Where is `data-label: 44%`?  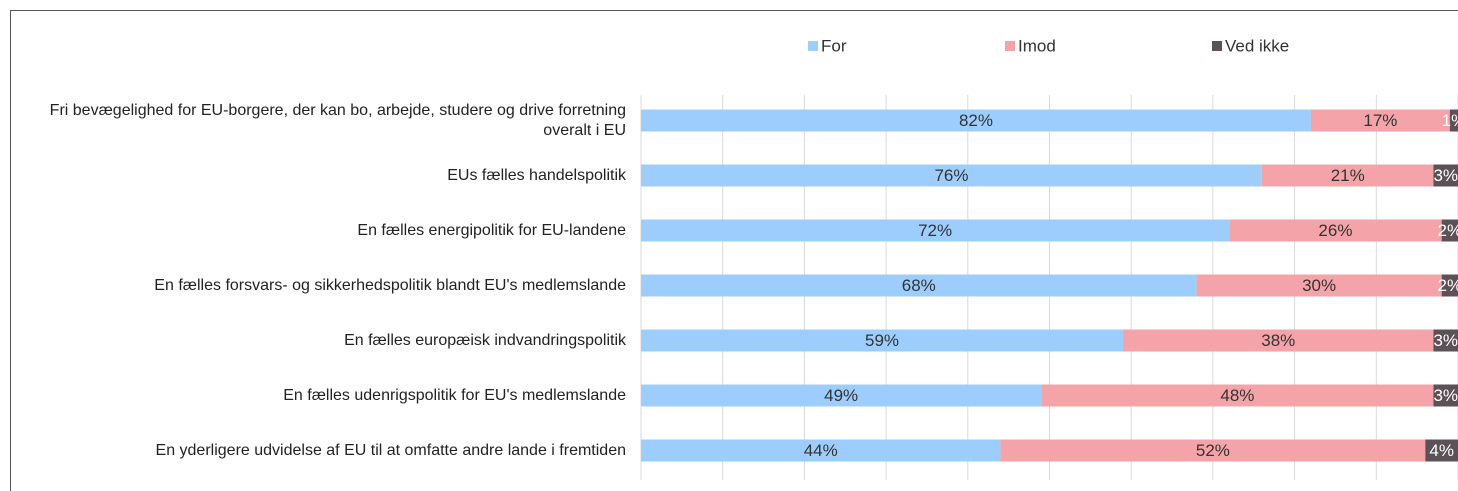
data-label: 44% is located at coordinates (821, 450).